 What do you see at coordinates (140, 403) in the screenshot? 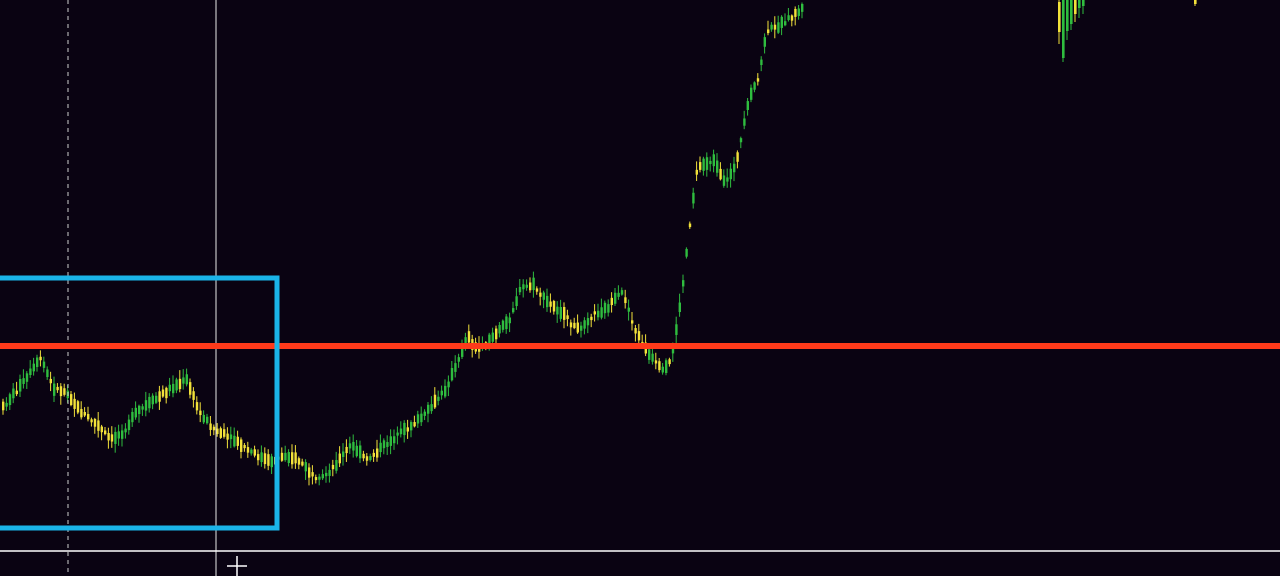
I see `range-box` at bounding box center [140, 403].